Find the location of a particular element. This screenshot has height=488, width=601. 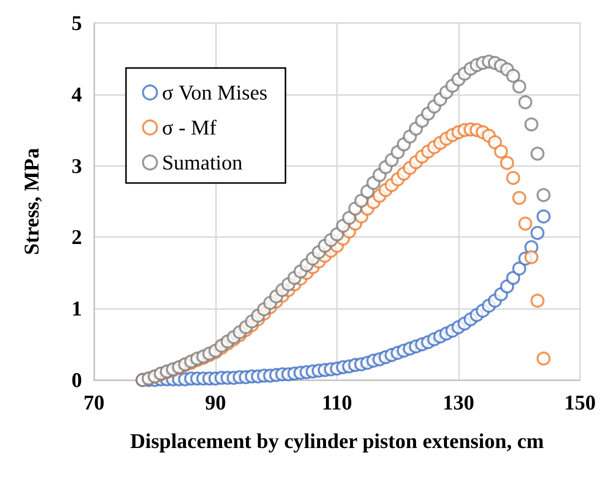

y-tick-label: 3 is located at coordinates (77, 166).